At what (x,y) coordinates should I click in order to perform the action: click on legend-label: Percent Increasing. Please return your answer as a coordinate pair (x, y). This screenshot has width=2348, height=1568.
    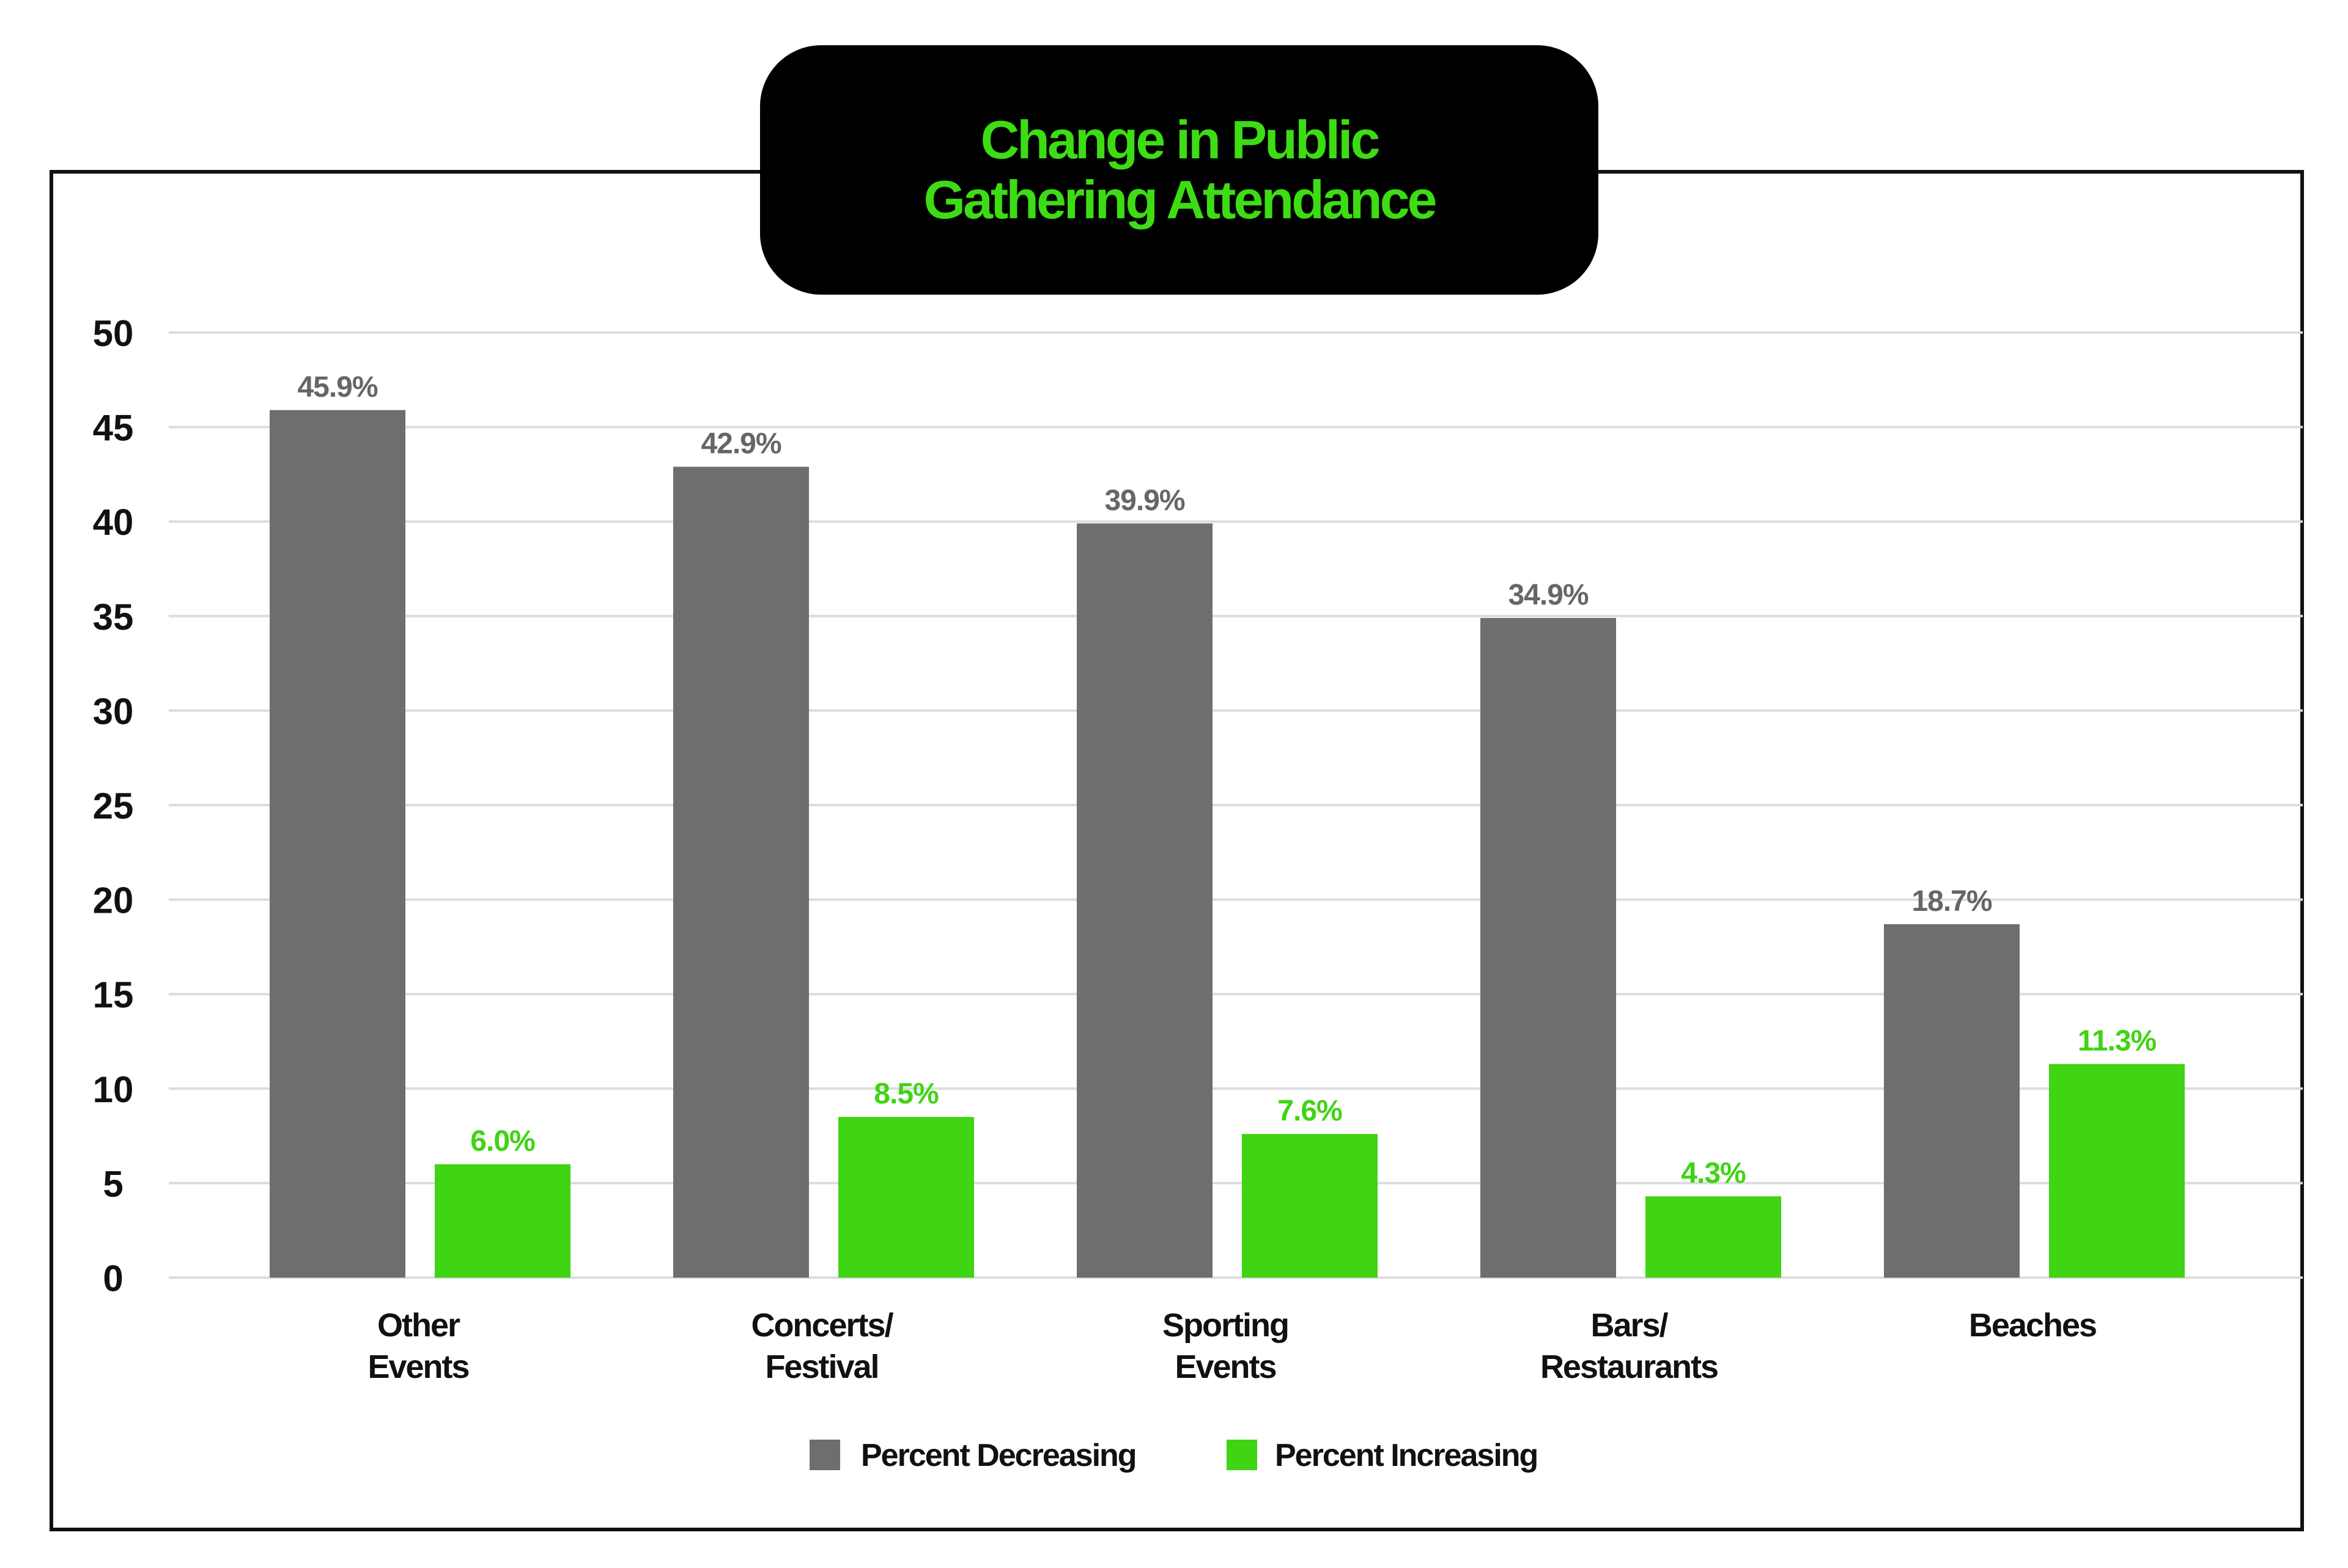
    Looking at the image, I should click on (1406, 1455).